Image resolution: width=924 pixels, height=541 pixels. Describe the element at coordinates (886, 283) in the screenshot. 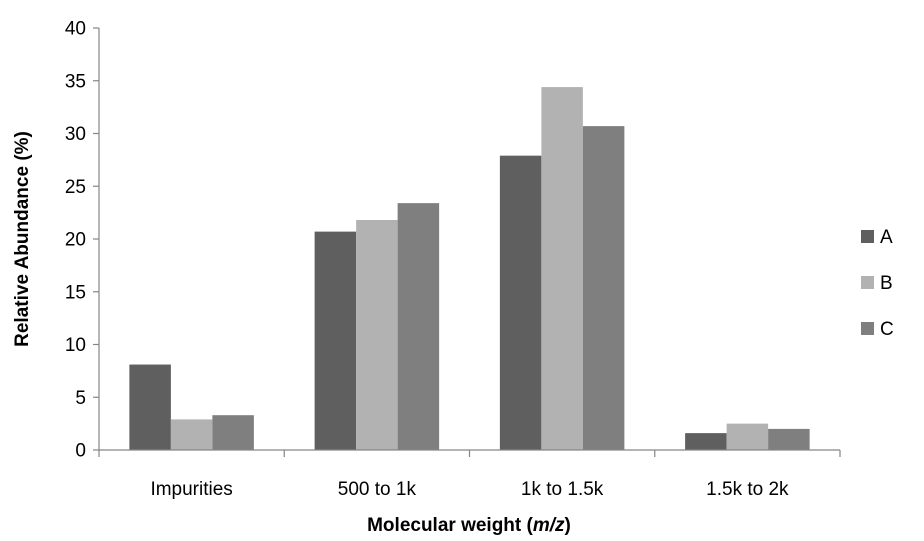

I see `legend-label-B: B` at that location.